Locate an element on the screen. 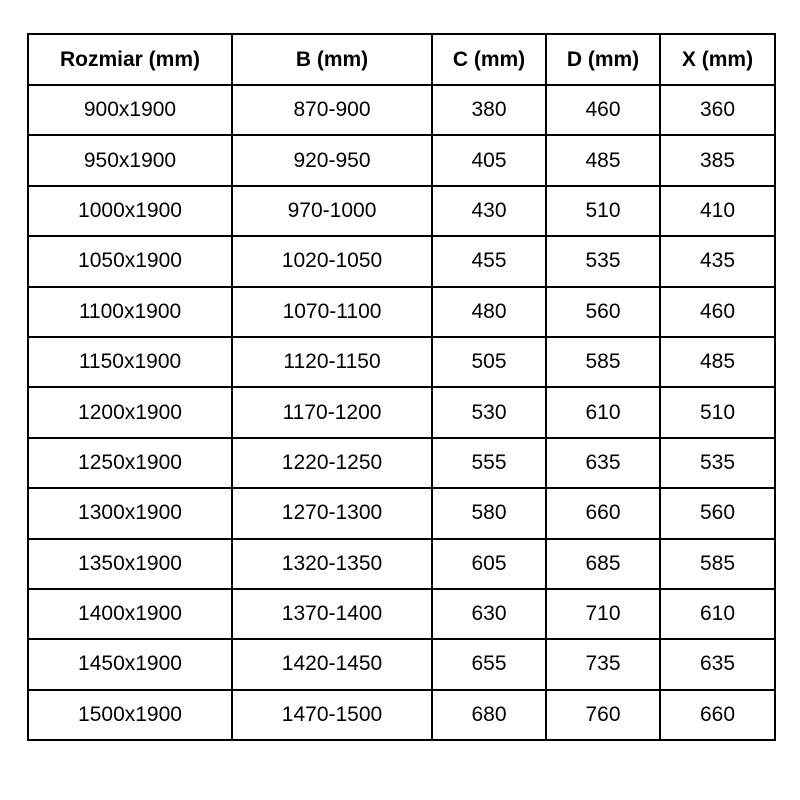 The height and width of the screenshot is (800, 800). table-cell: 380 is located at coordinates (489, 110).